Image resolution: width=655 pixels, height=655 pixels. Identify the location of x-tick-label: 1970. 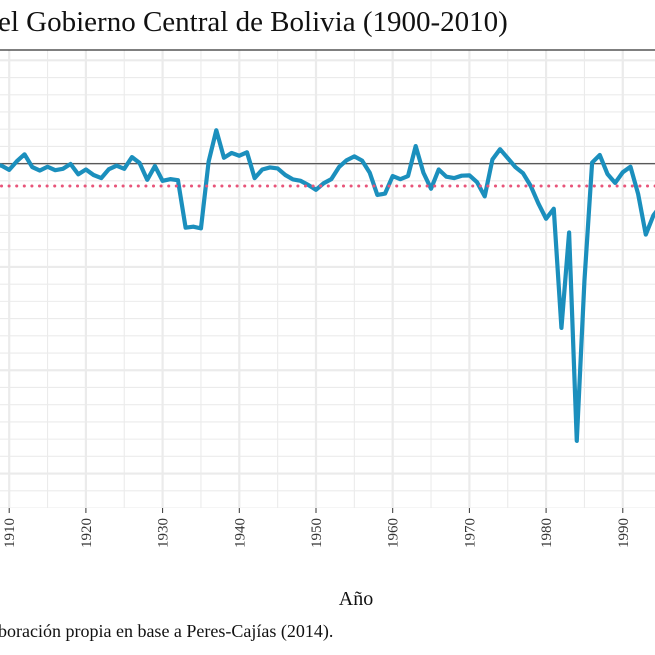
(470, 533).